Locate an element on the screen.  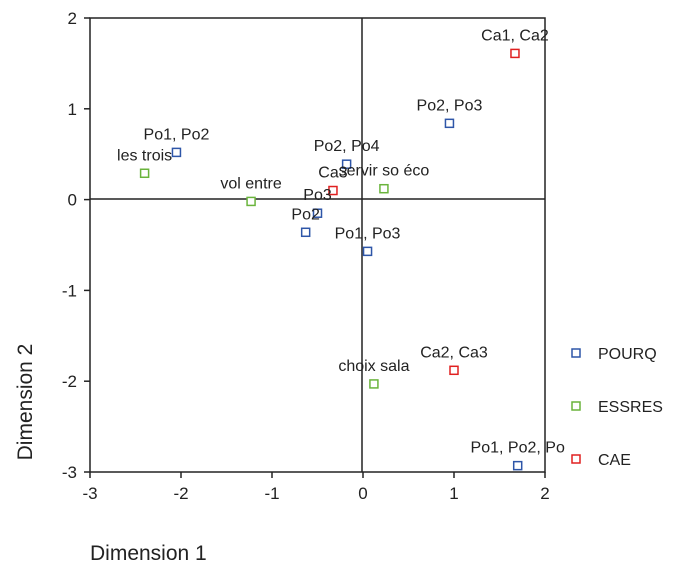
y-tick-label: -1 is located at coordinates (69, 290).